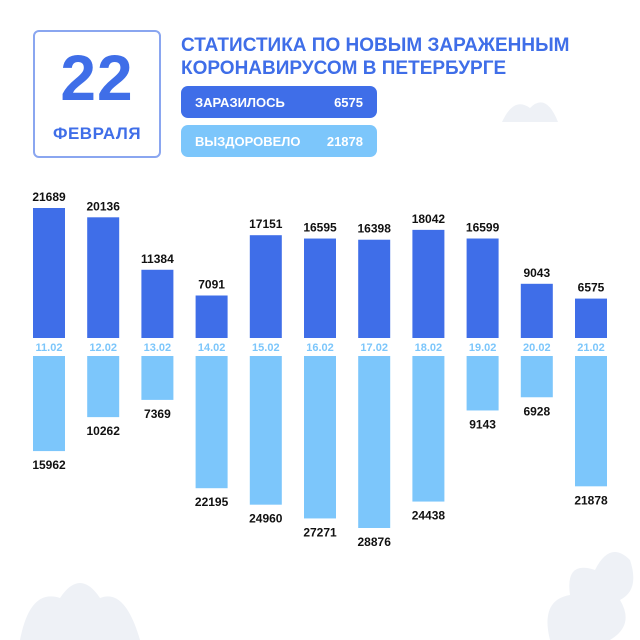 This screenshot has height=640, width=640. I want to click on legend-recovered: ВЫЗДОРОВЕЛО 21878, so click(279, 141).